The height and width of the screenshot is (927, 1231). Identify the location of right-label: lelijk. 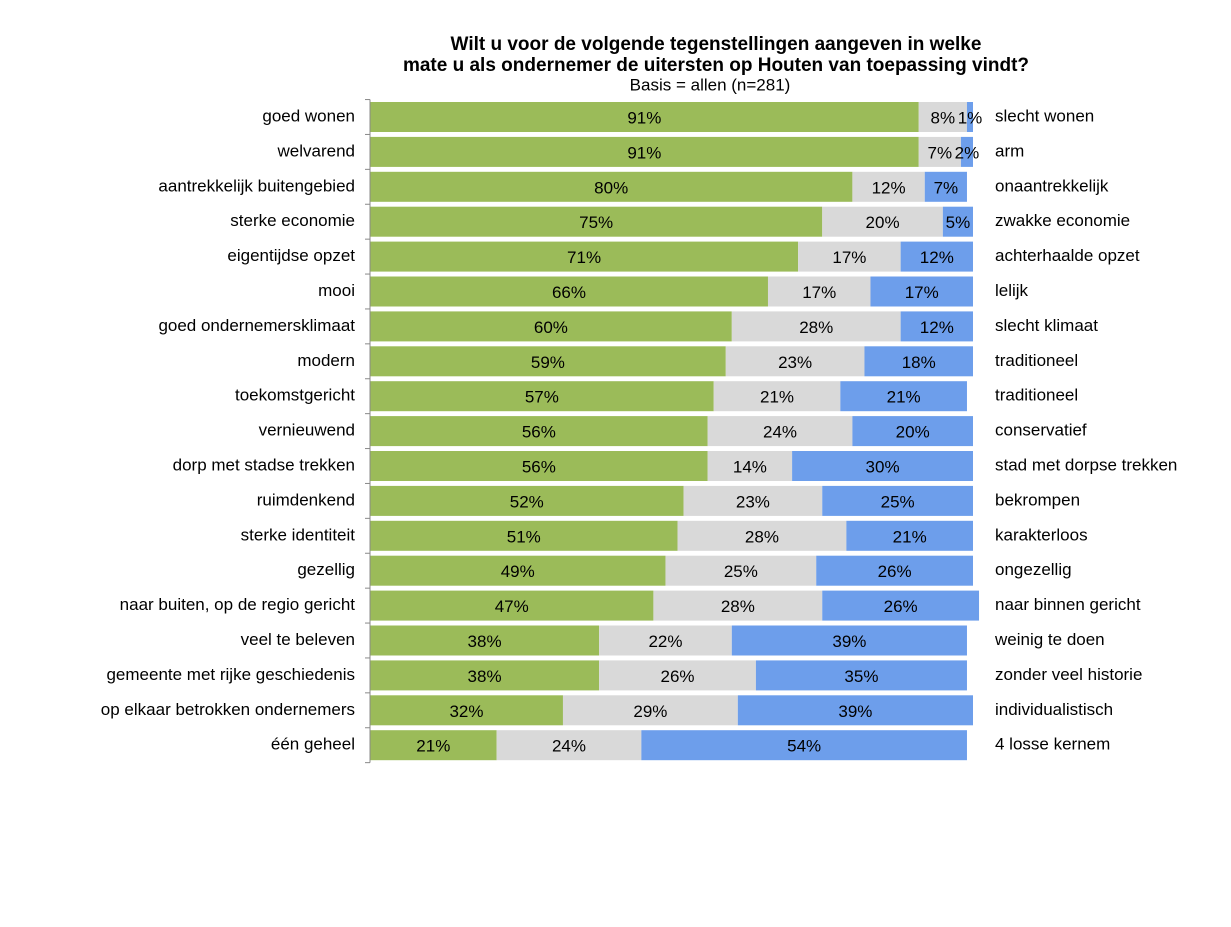
(1012, 290).